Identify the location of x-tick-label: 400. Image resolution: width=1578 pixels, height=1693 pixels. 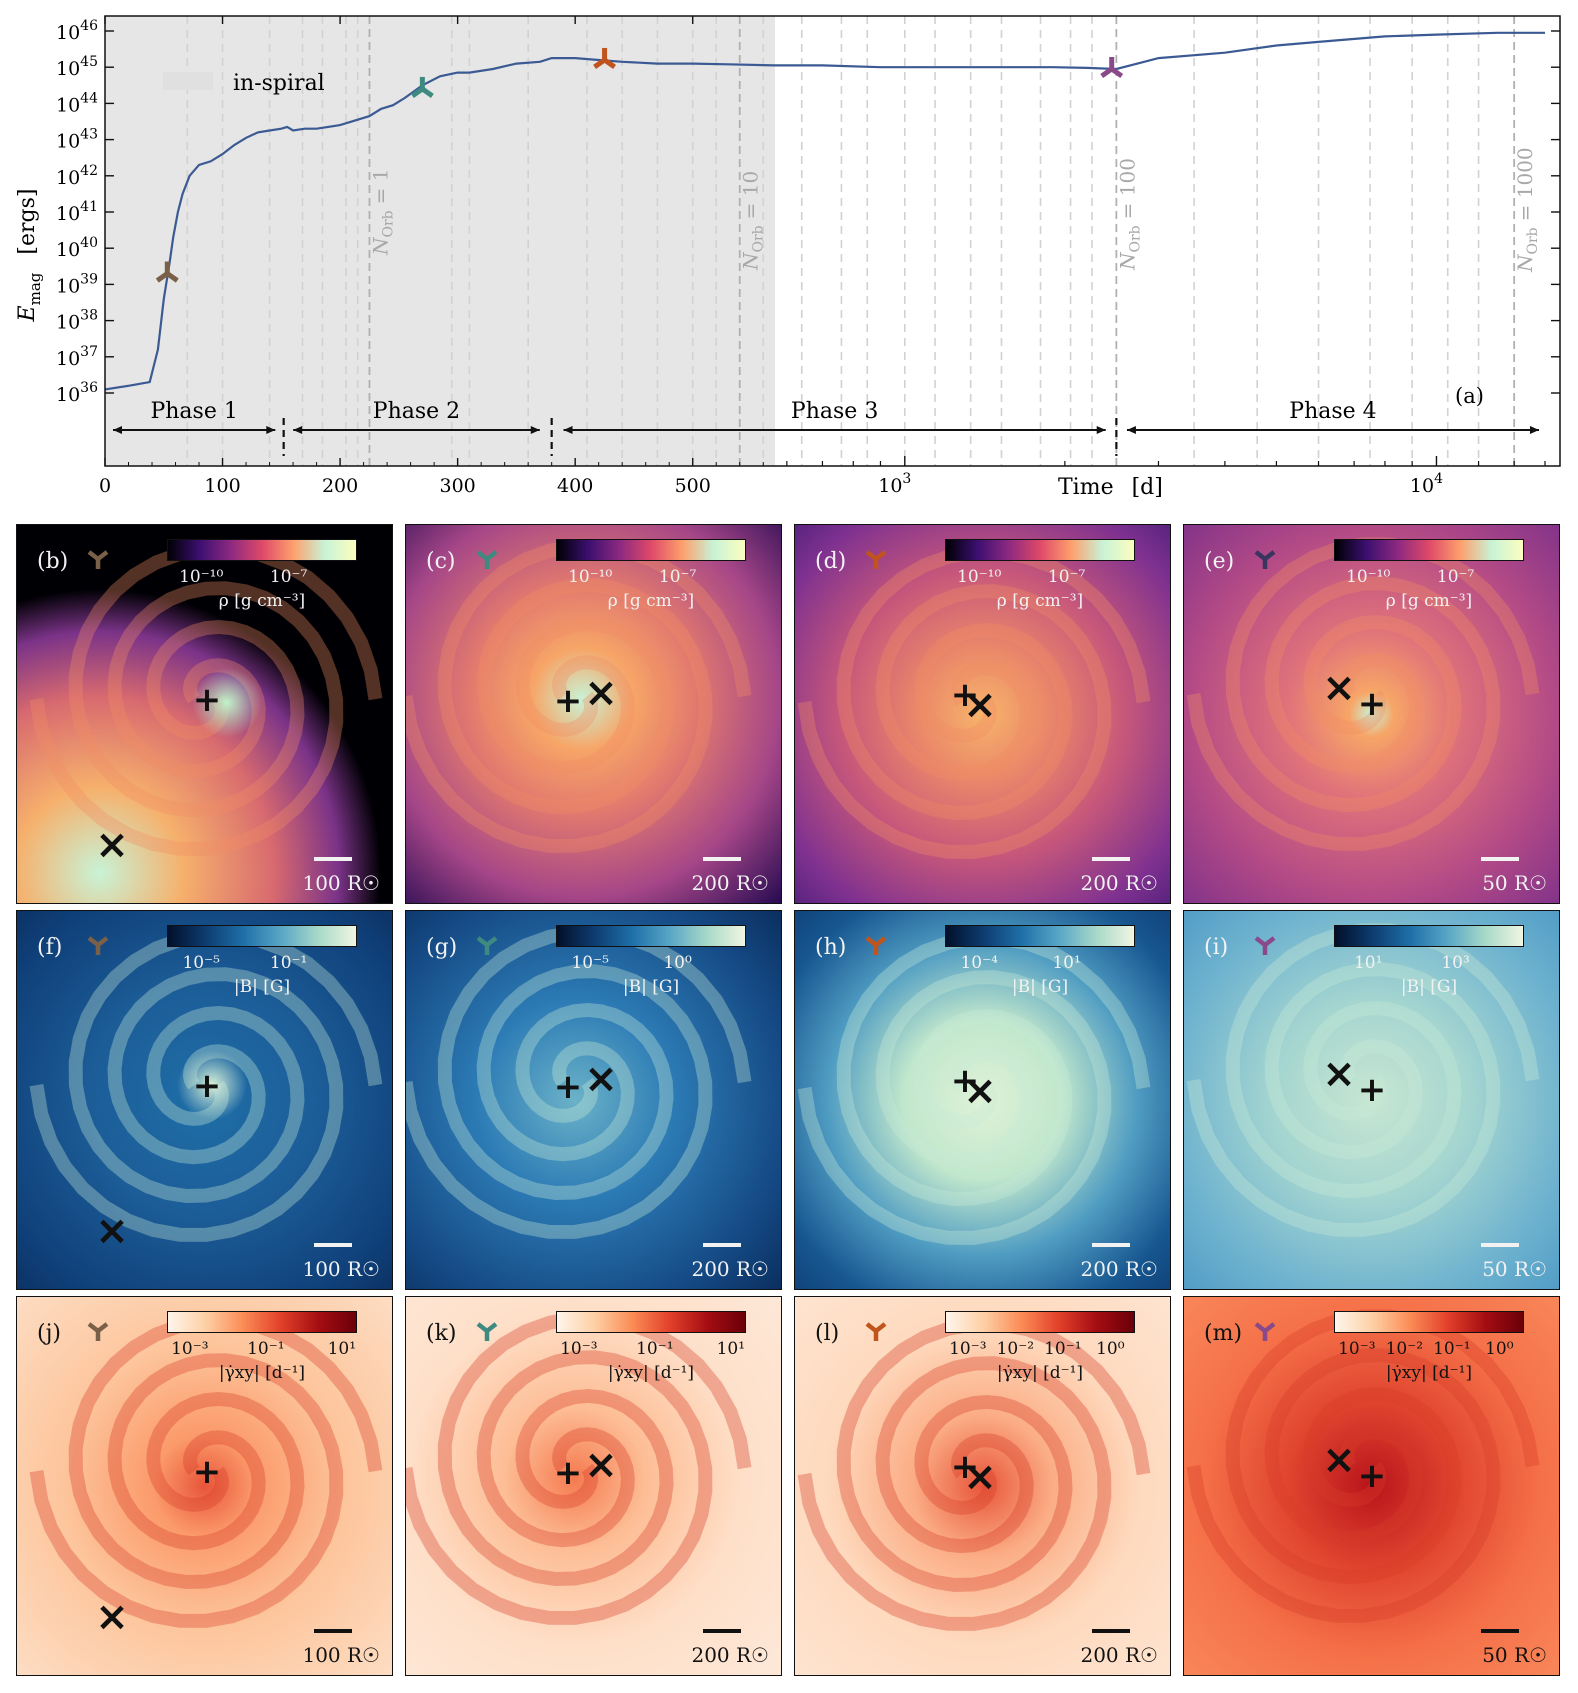
(575, 486).